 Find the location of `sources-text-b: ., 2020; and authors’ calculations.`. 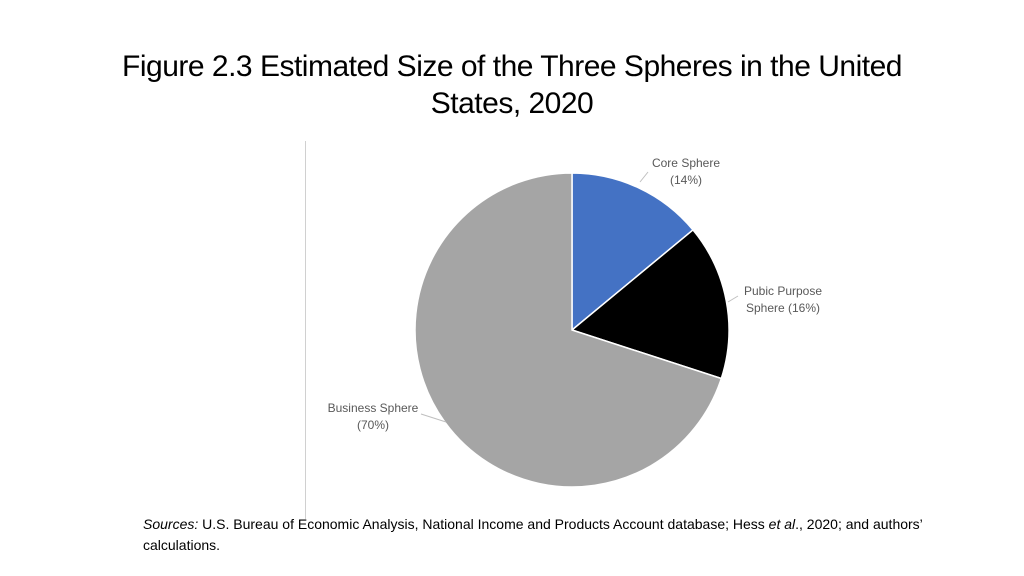

sources-text-b: ., 2020; and authors’ calculations. is located at coordinates (533, 534).